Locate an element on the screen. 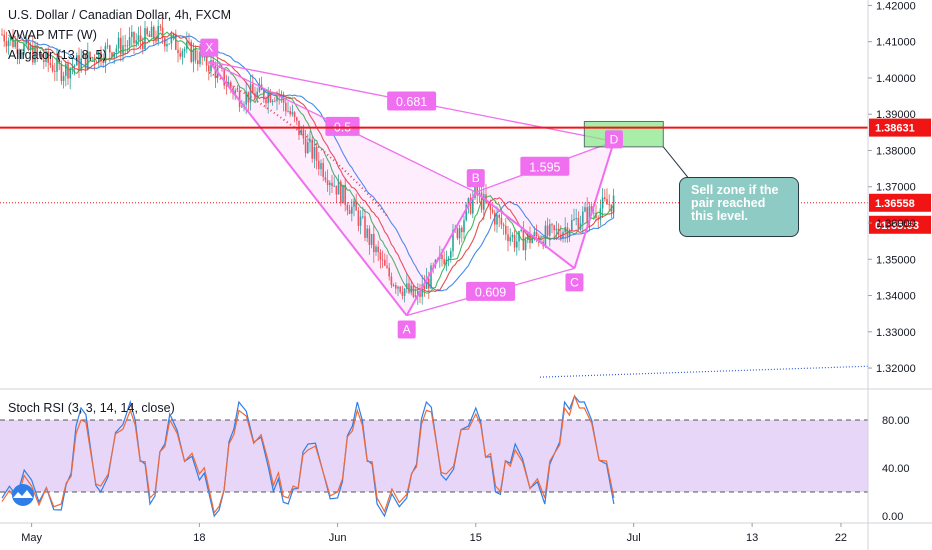  ratio-bd: 1.595 is located at coordinates (545, 166).